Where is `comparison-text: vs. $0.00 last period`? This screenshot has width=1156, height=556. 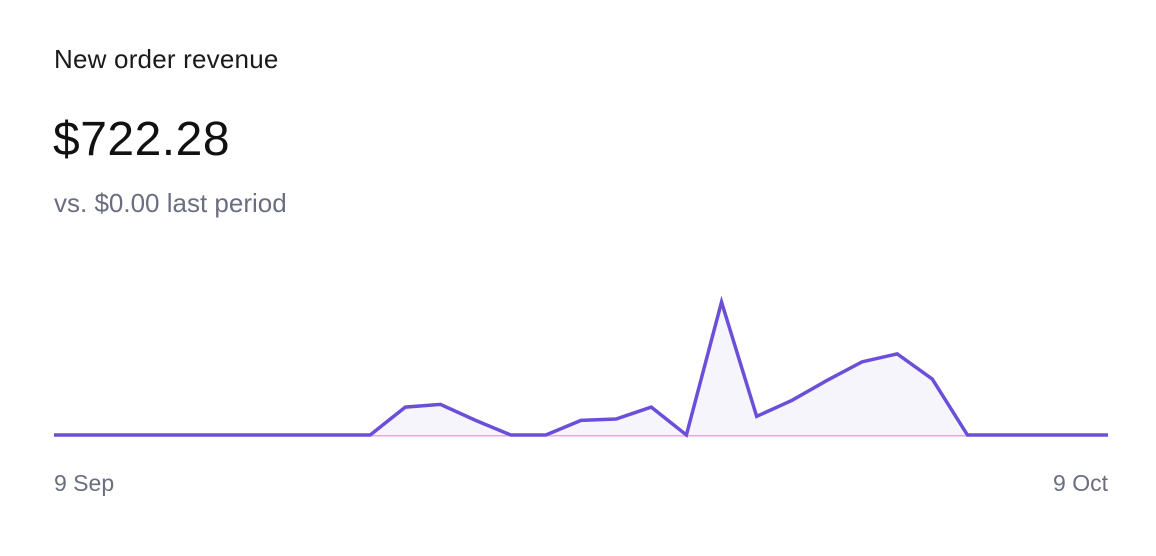
comparison-text: vs. $0.00 last period is located at coordinates (170, 203).